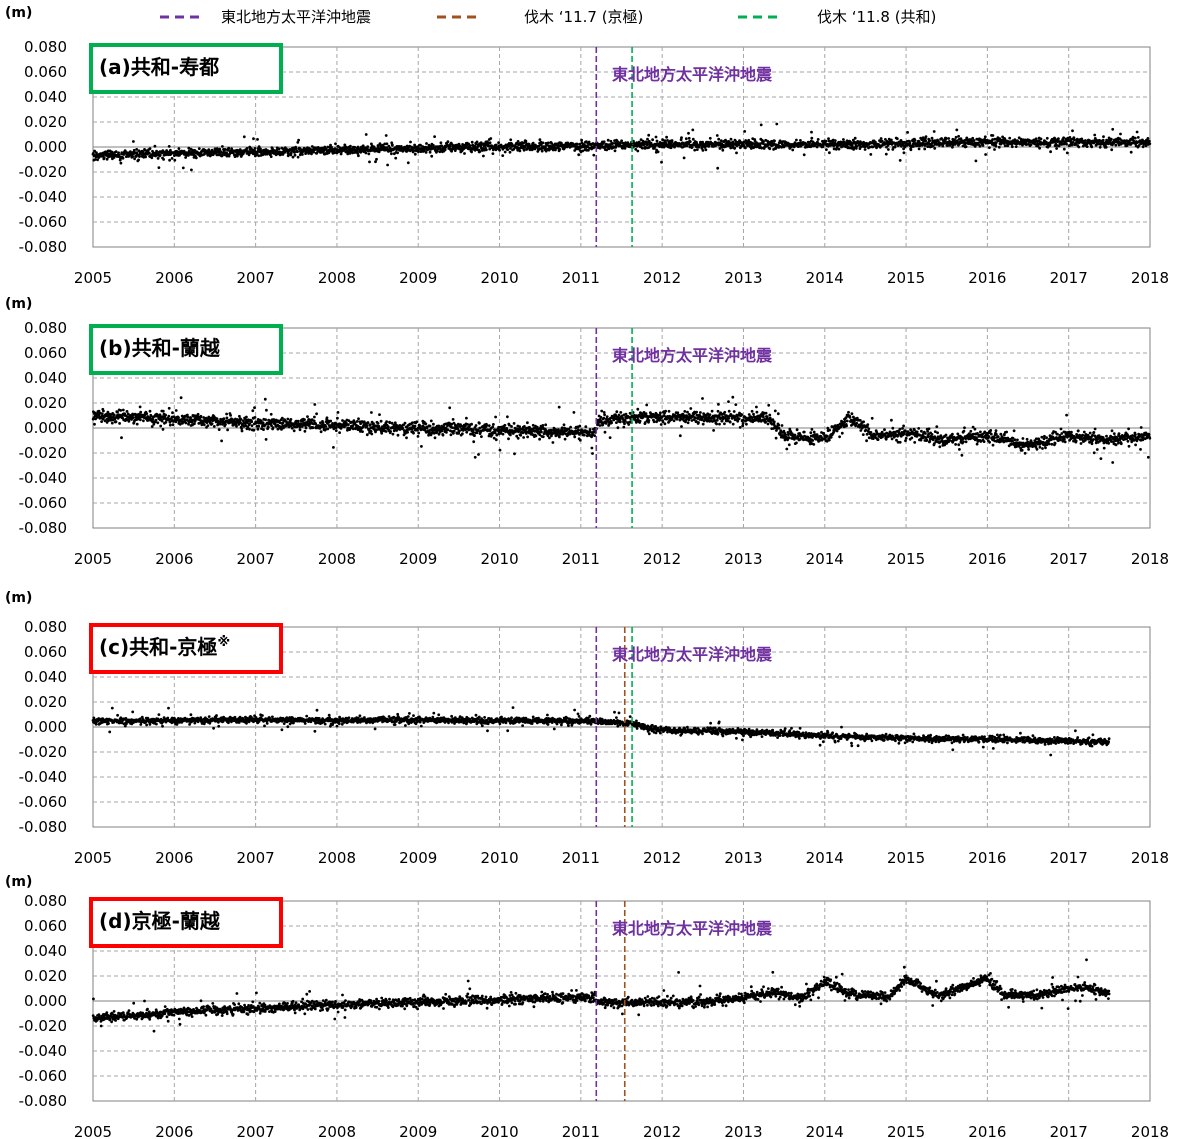 This screenshot has width=1187, height=1139. What do you see at coordinates (662, 559) in the screenshot?
I see `x-tick-label: 2012` at bounding box center [662, 559].